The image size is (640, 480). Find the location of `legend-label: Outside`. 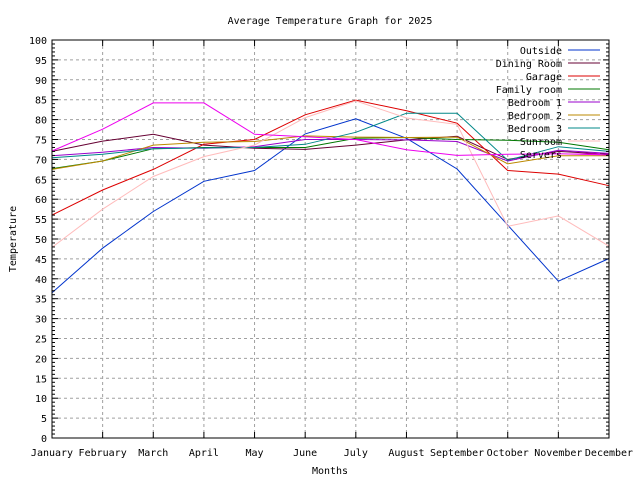

legend-label: Outside is located at coordinates (541, 51).